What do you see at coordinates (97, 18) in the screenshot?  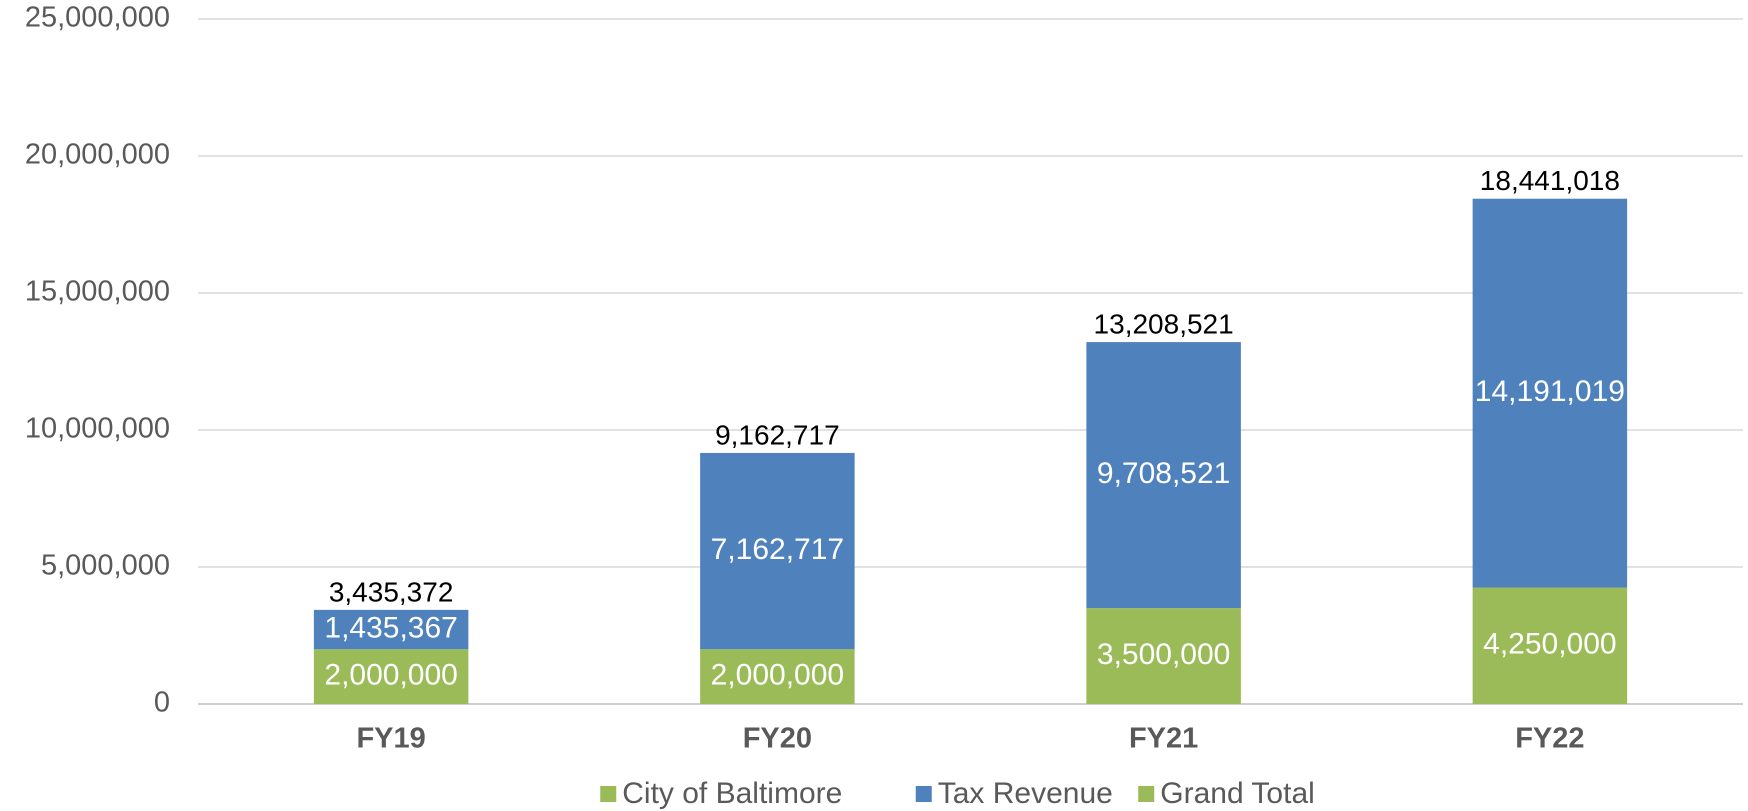 I see `y-tick-label: 25,000,000` at bounding box center [97, 18].